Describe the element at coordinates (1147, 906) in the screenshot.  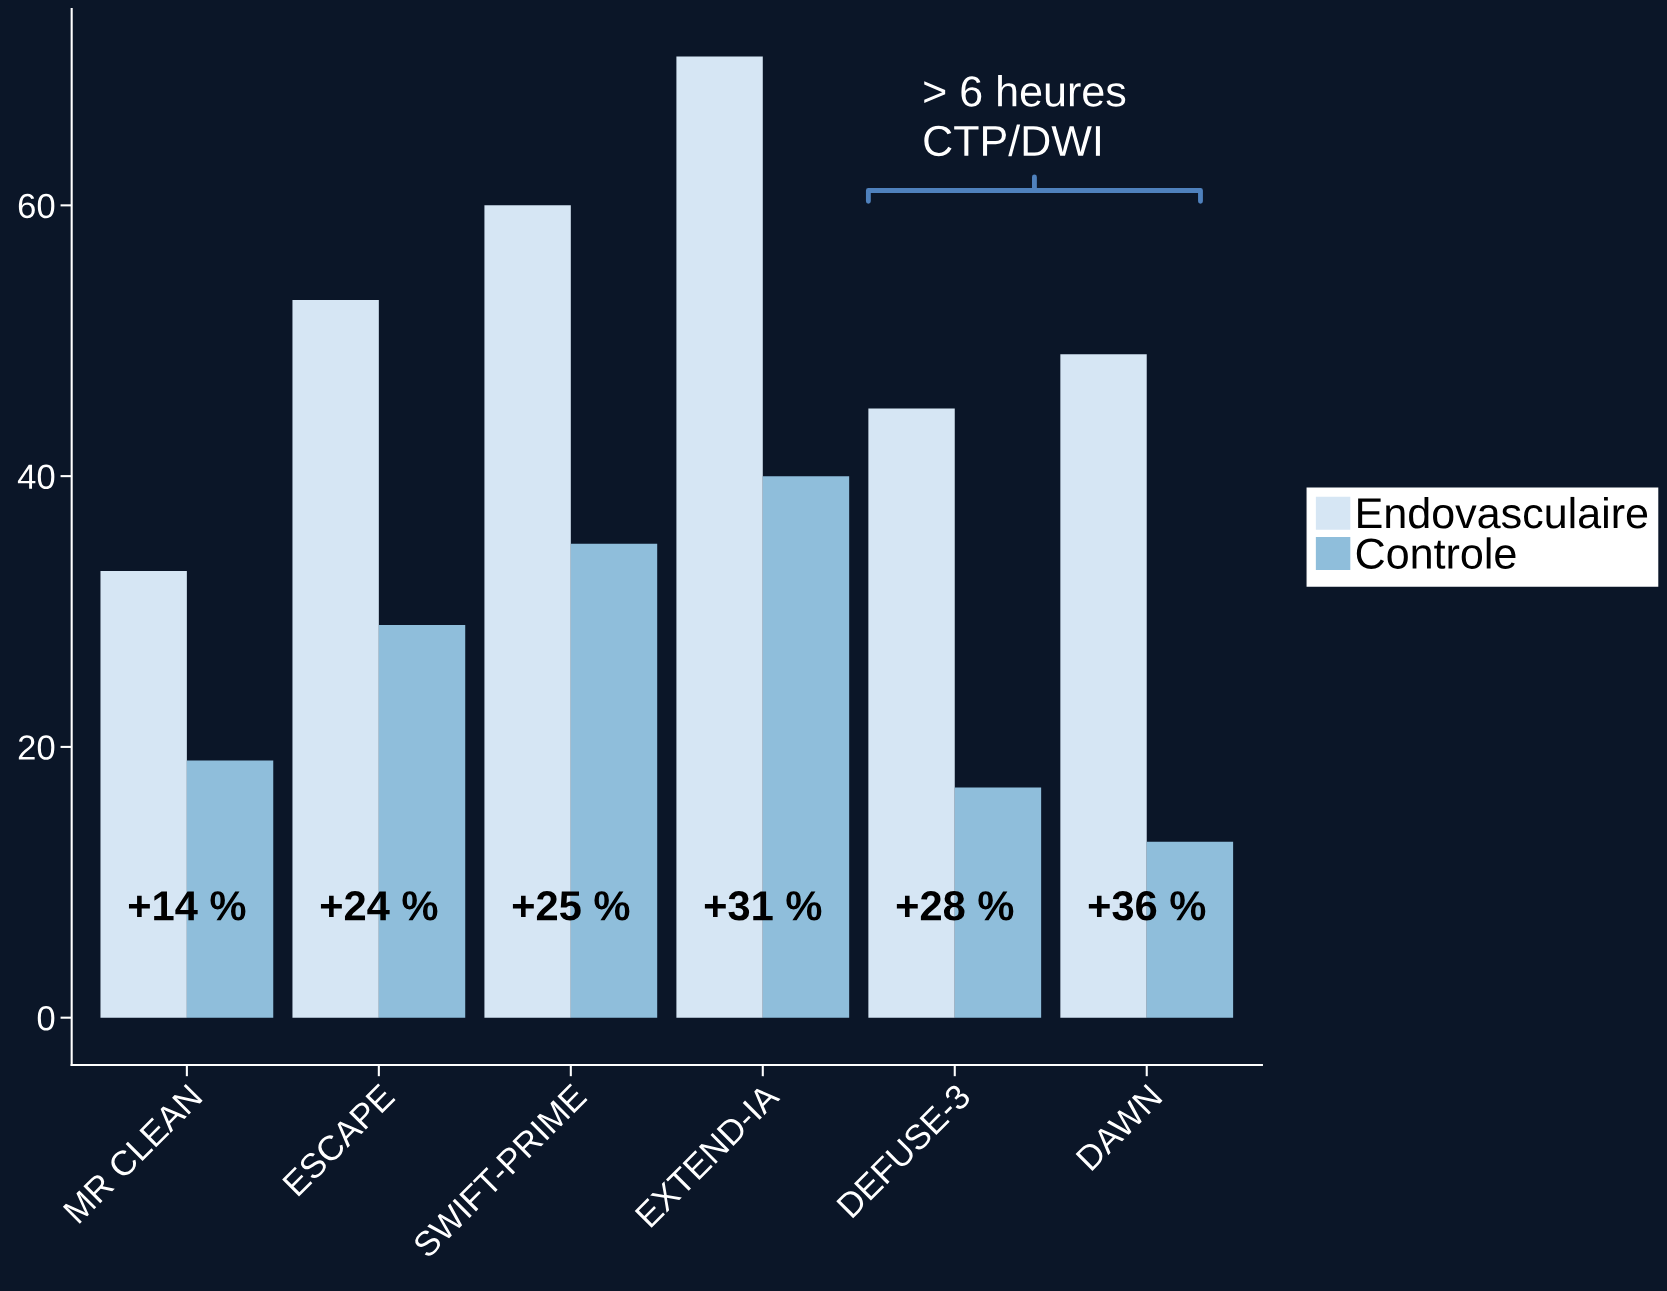
I see `annotation: +36 %` at that location.